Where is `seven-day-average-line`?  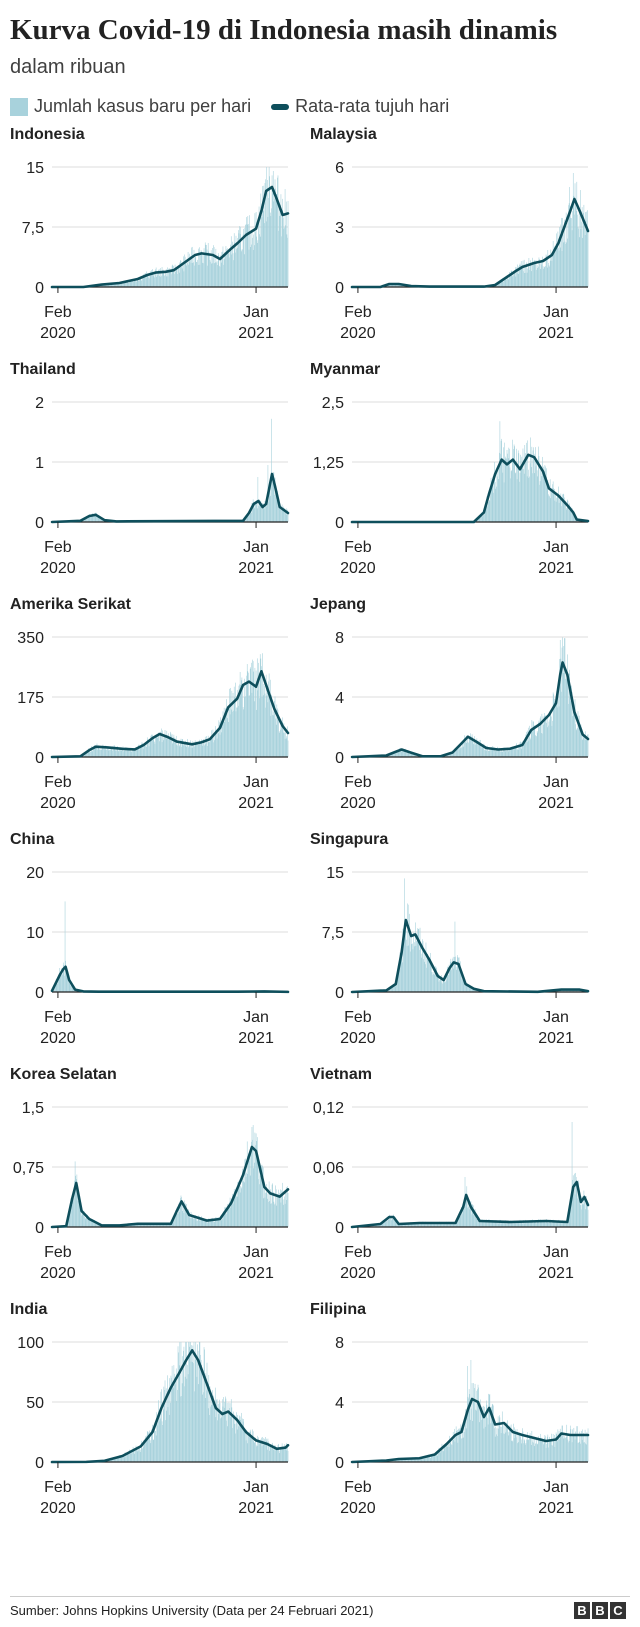 seven-day-average-line is located at coordinates (170, 979).